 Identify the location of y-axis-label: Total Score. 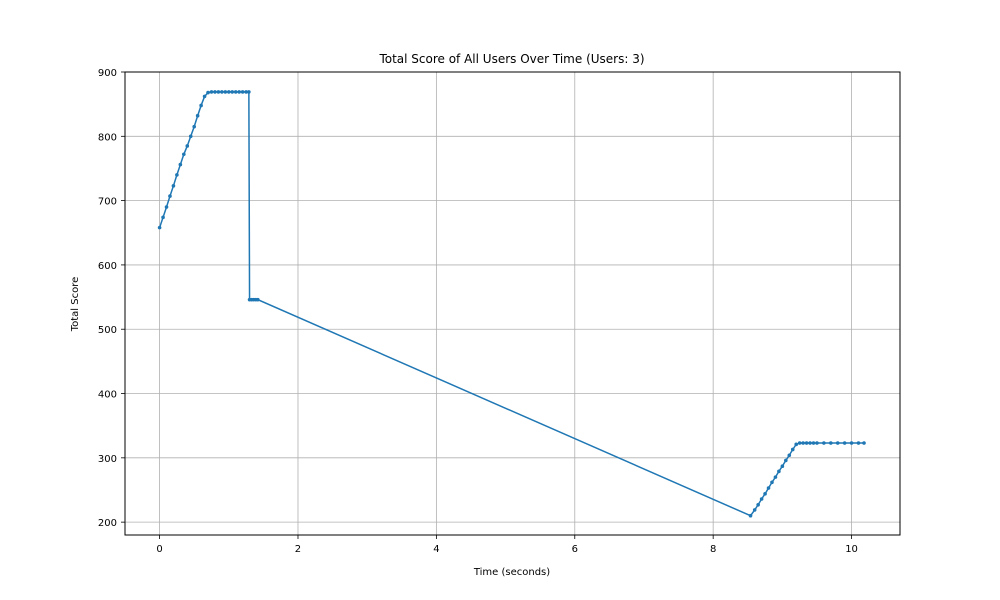
(75, 305).